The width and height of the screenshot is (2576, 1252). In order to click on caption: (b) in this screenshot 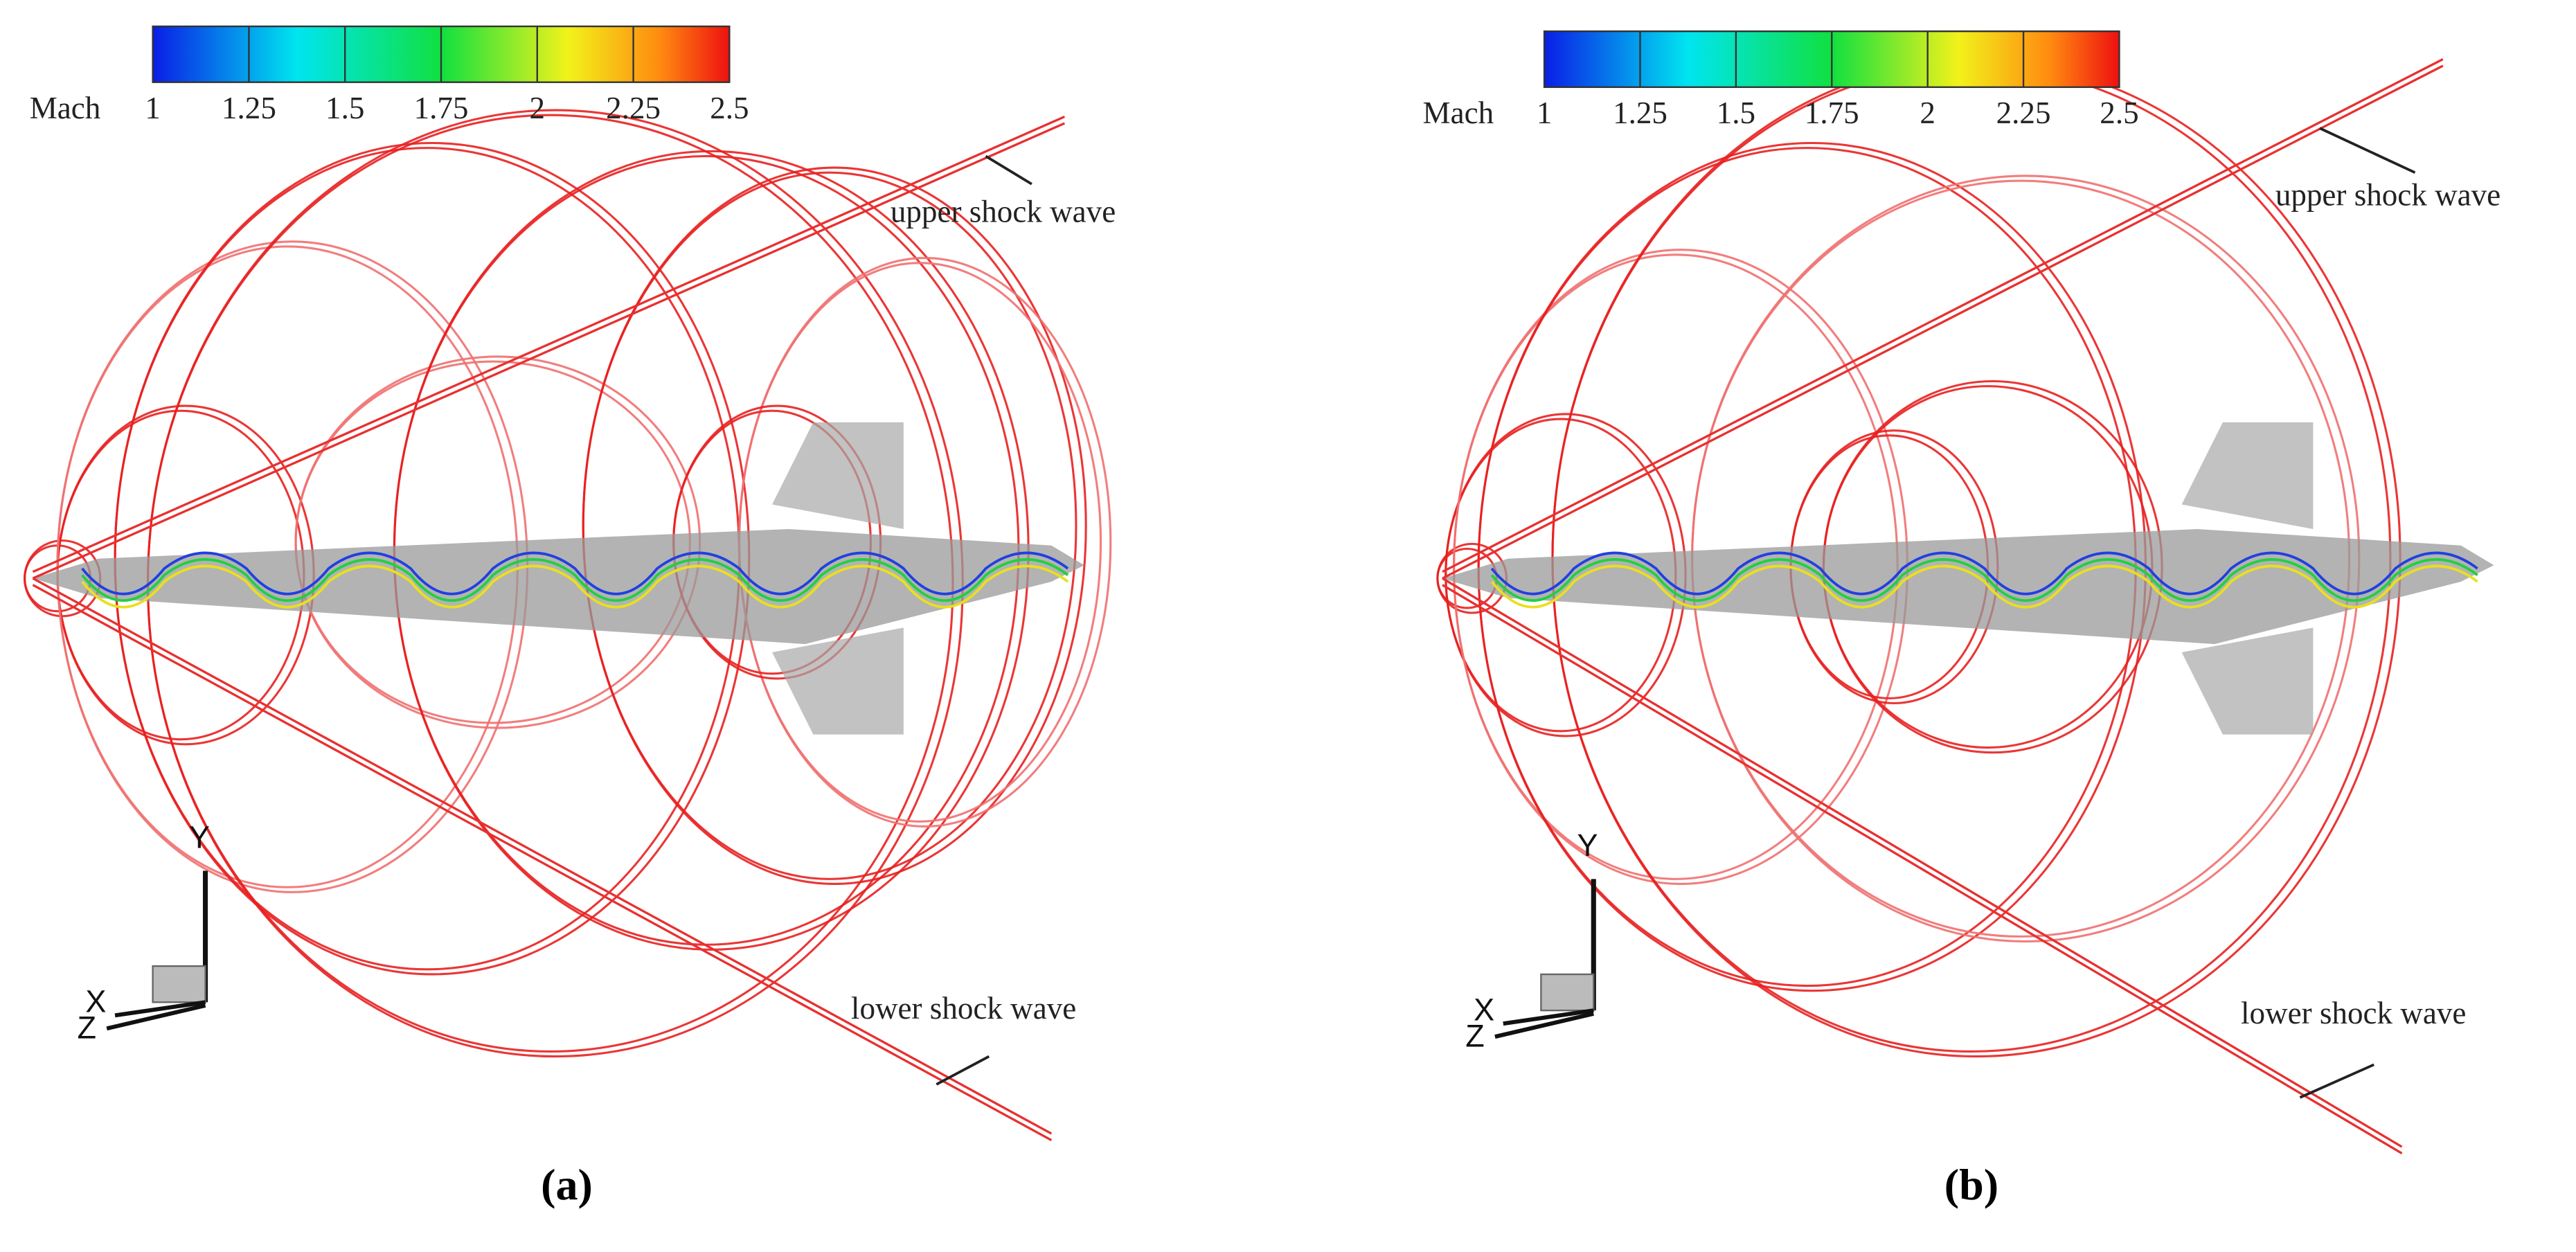, I will do `click(1971, 1184)`.